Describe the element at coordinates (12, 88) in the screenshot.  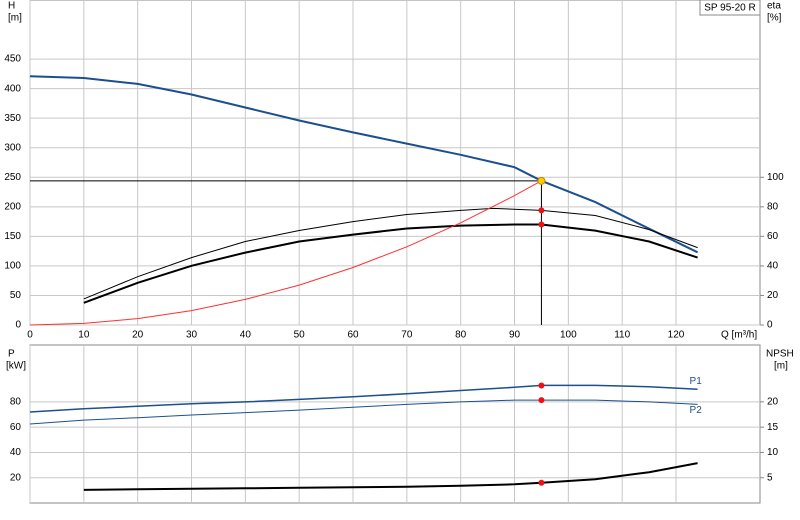
I see `y-tick-label: 400` at that location.